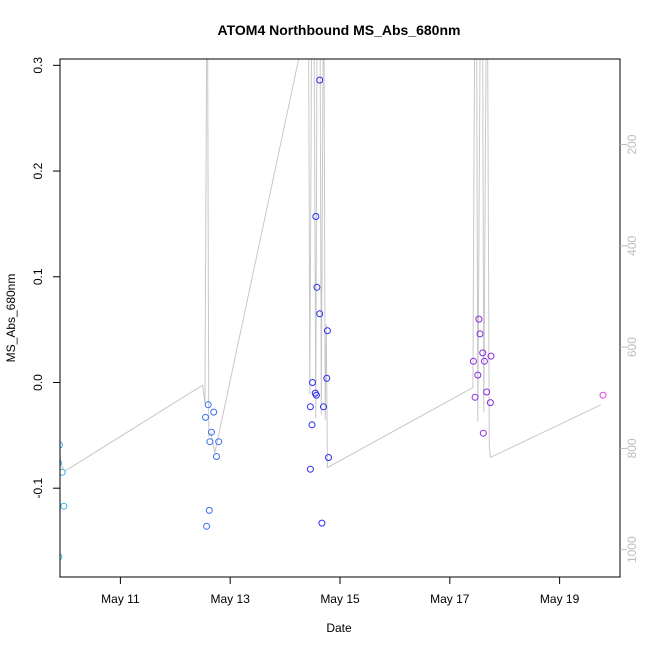  What do you see at coordinates (632, 448) in the screenshot?
I see `y2-tick-label: 800` at bounding box center [632, 448].